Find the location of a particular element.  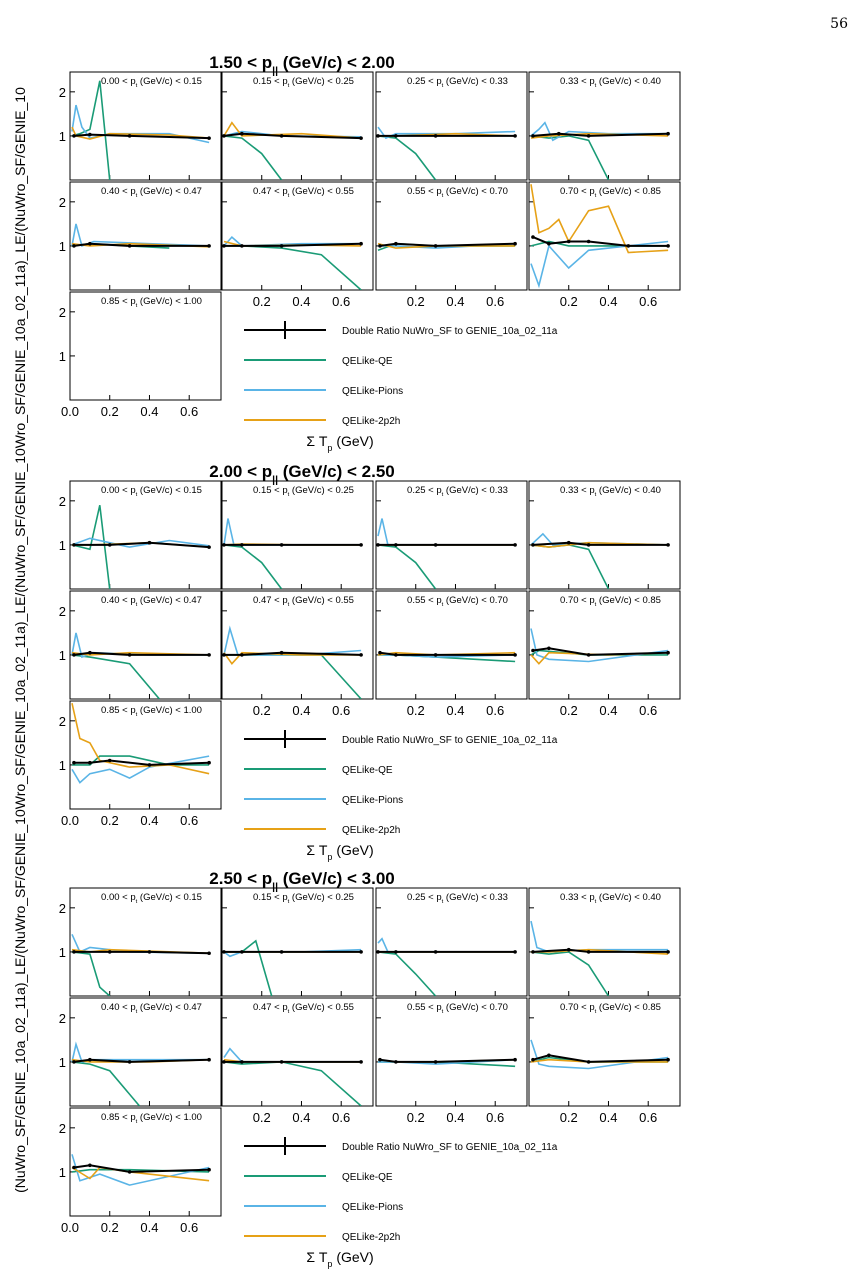

legend-label: QELike-QE is located at coordinates (367, 770).